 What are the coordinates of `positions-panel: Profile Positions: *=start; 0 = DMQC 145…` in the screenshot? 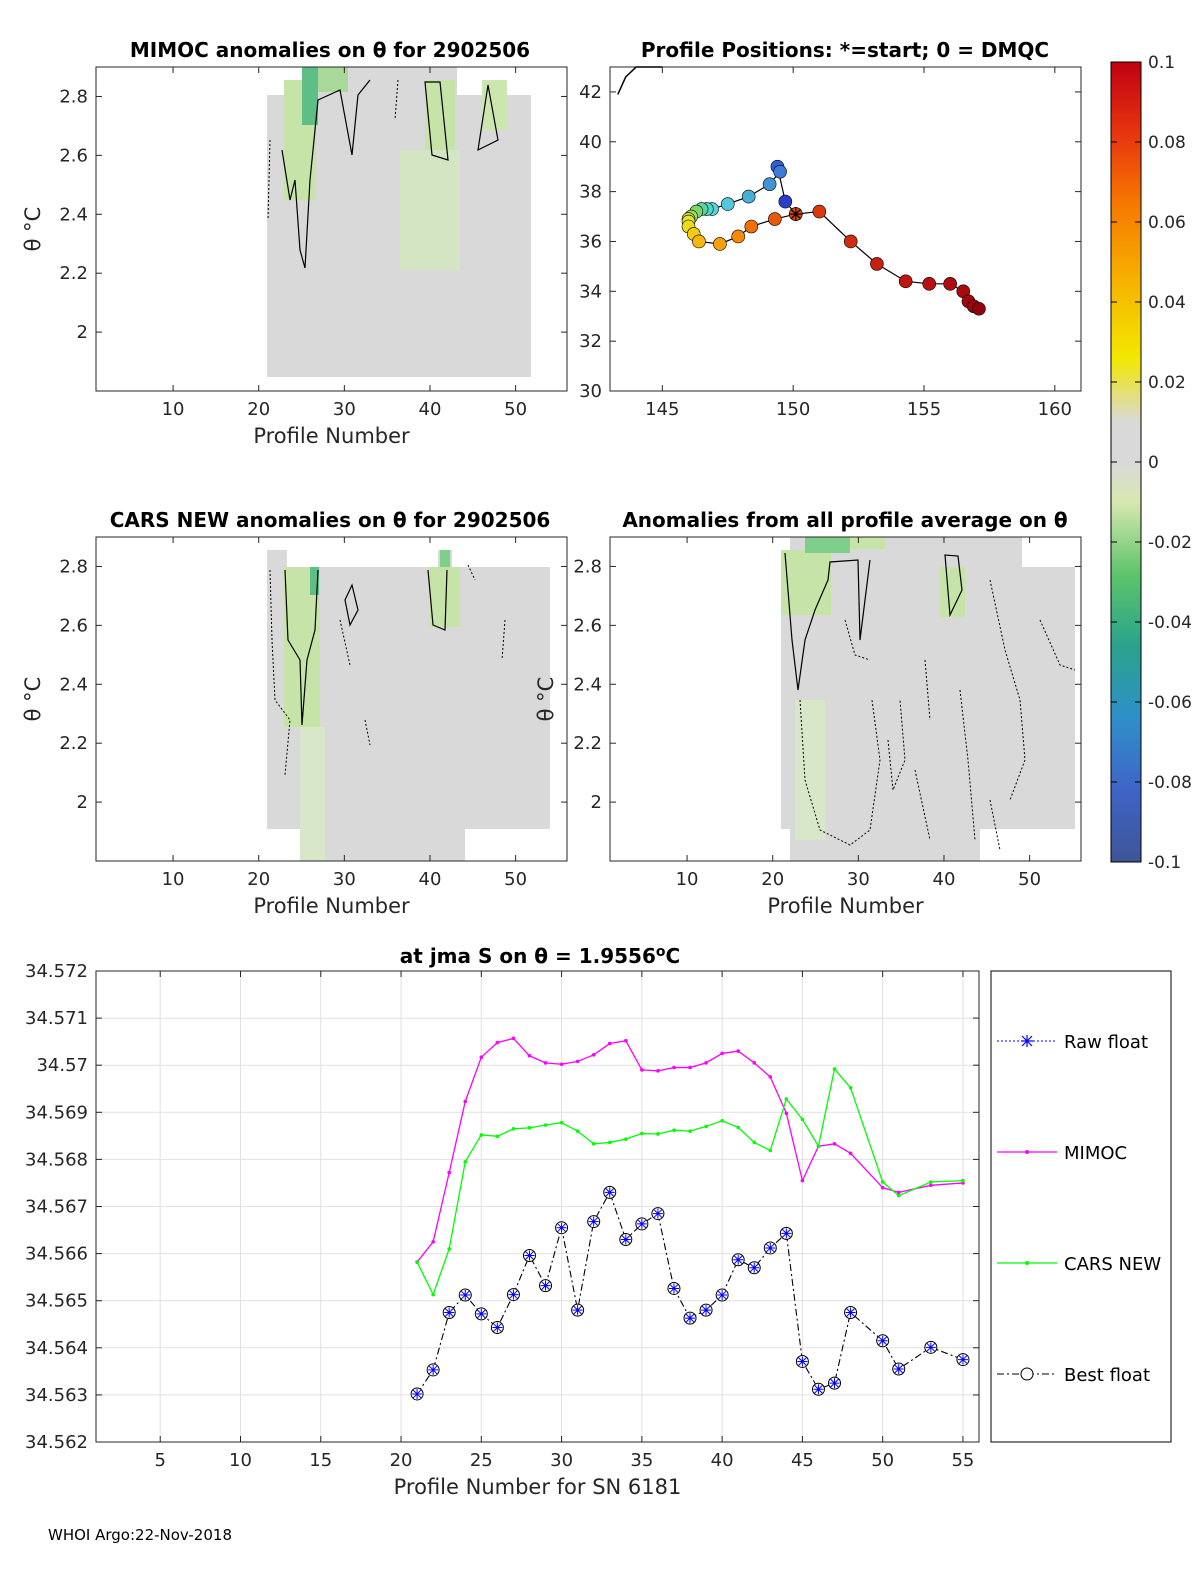 It's located at (830, 229).